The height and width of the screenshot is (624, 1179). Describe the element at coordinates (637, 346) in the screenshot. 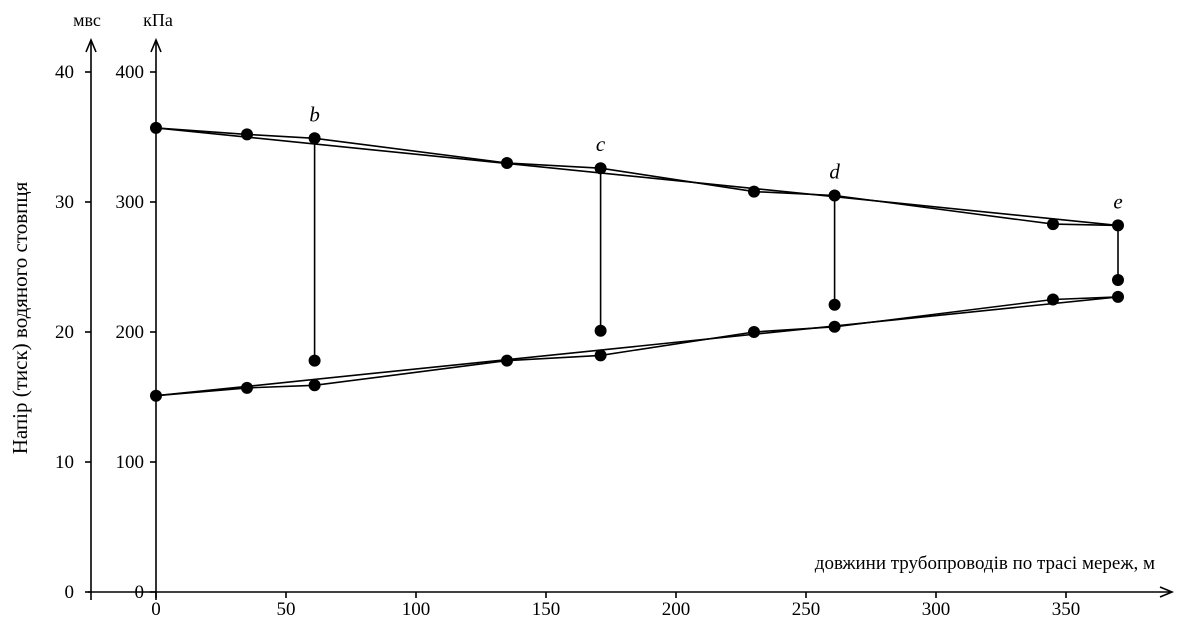

I see `series-lower-trend` at that location.